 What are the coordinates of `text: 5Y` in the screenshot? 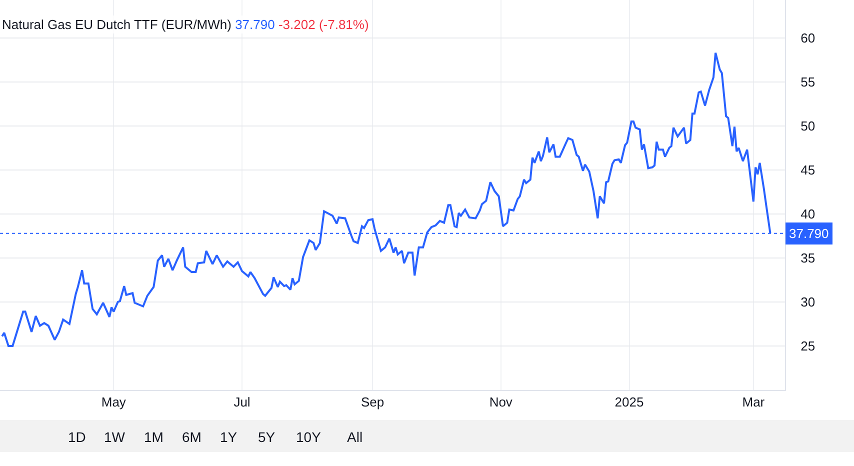 It's located at (267, 437).